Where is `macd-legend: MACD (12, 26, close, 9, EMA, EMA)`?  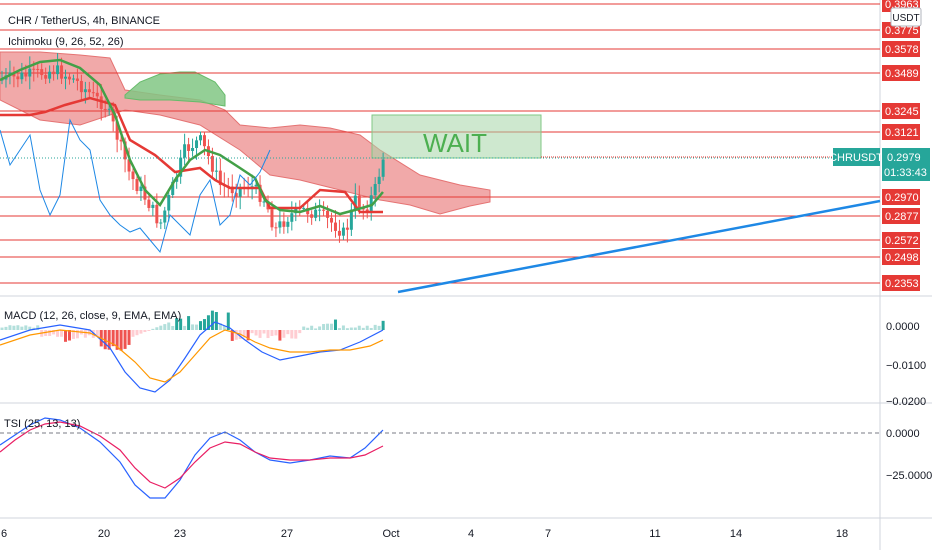
macd-legend: MACD (12, 26, close, 9, EMA, EMA) is located at coordinates (92, 316).